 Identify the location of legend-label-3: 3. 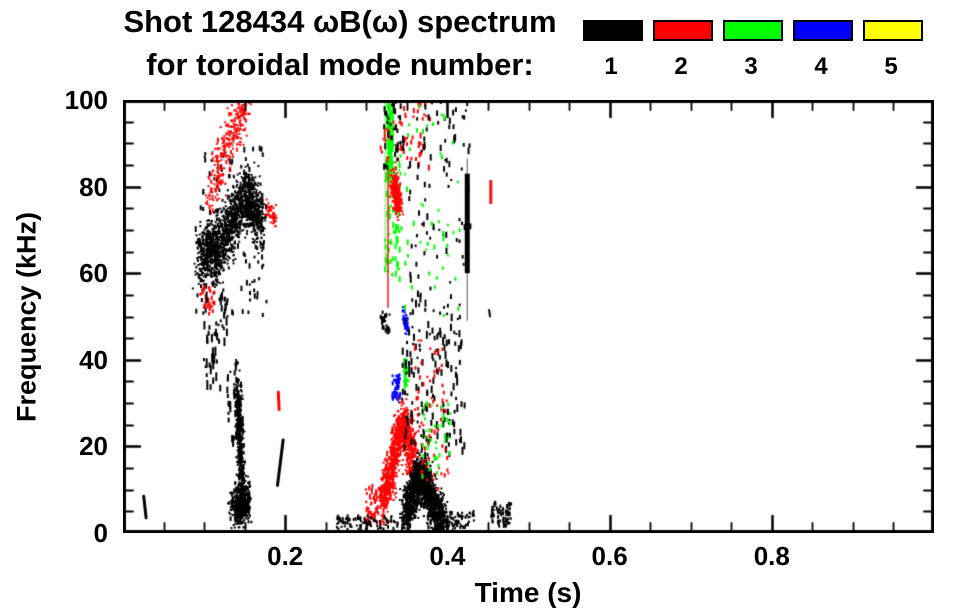
(751, 66).